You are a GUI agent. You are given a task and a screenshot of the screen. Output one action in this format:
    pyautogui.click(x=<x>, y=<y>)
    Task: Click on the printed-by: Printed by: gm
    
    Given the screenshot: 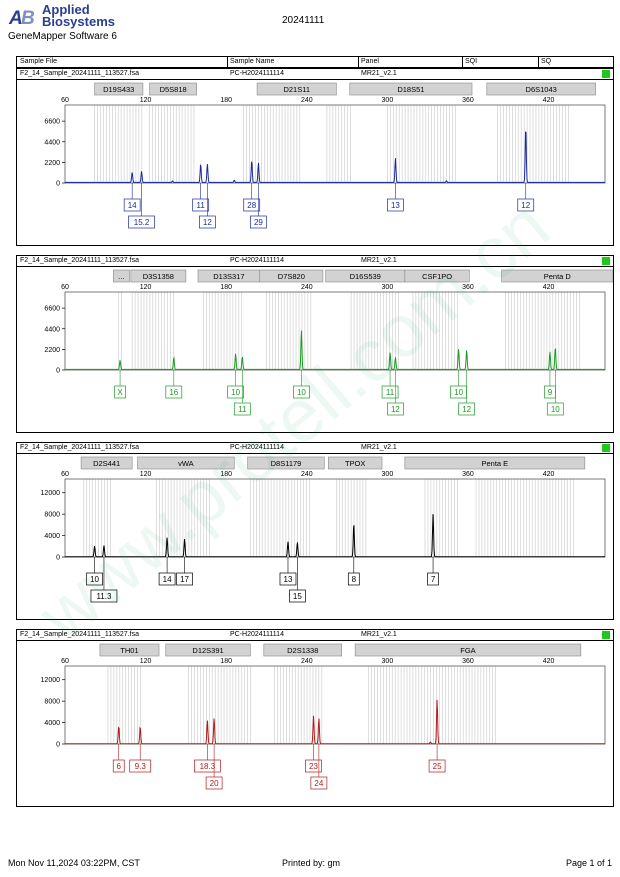 What is the action you would take?
    pyautogui.click(x=311, y=863)
    